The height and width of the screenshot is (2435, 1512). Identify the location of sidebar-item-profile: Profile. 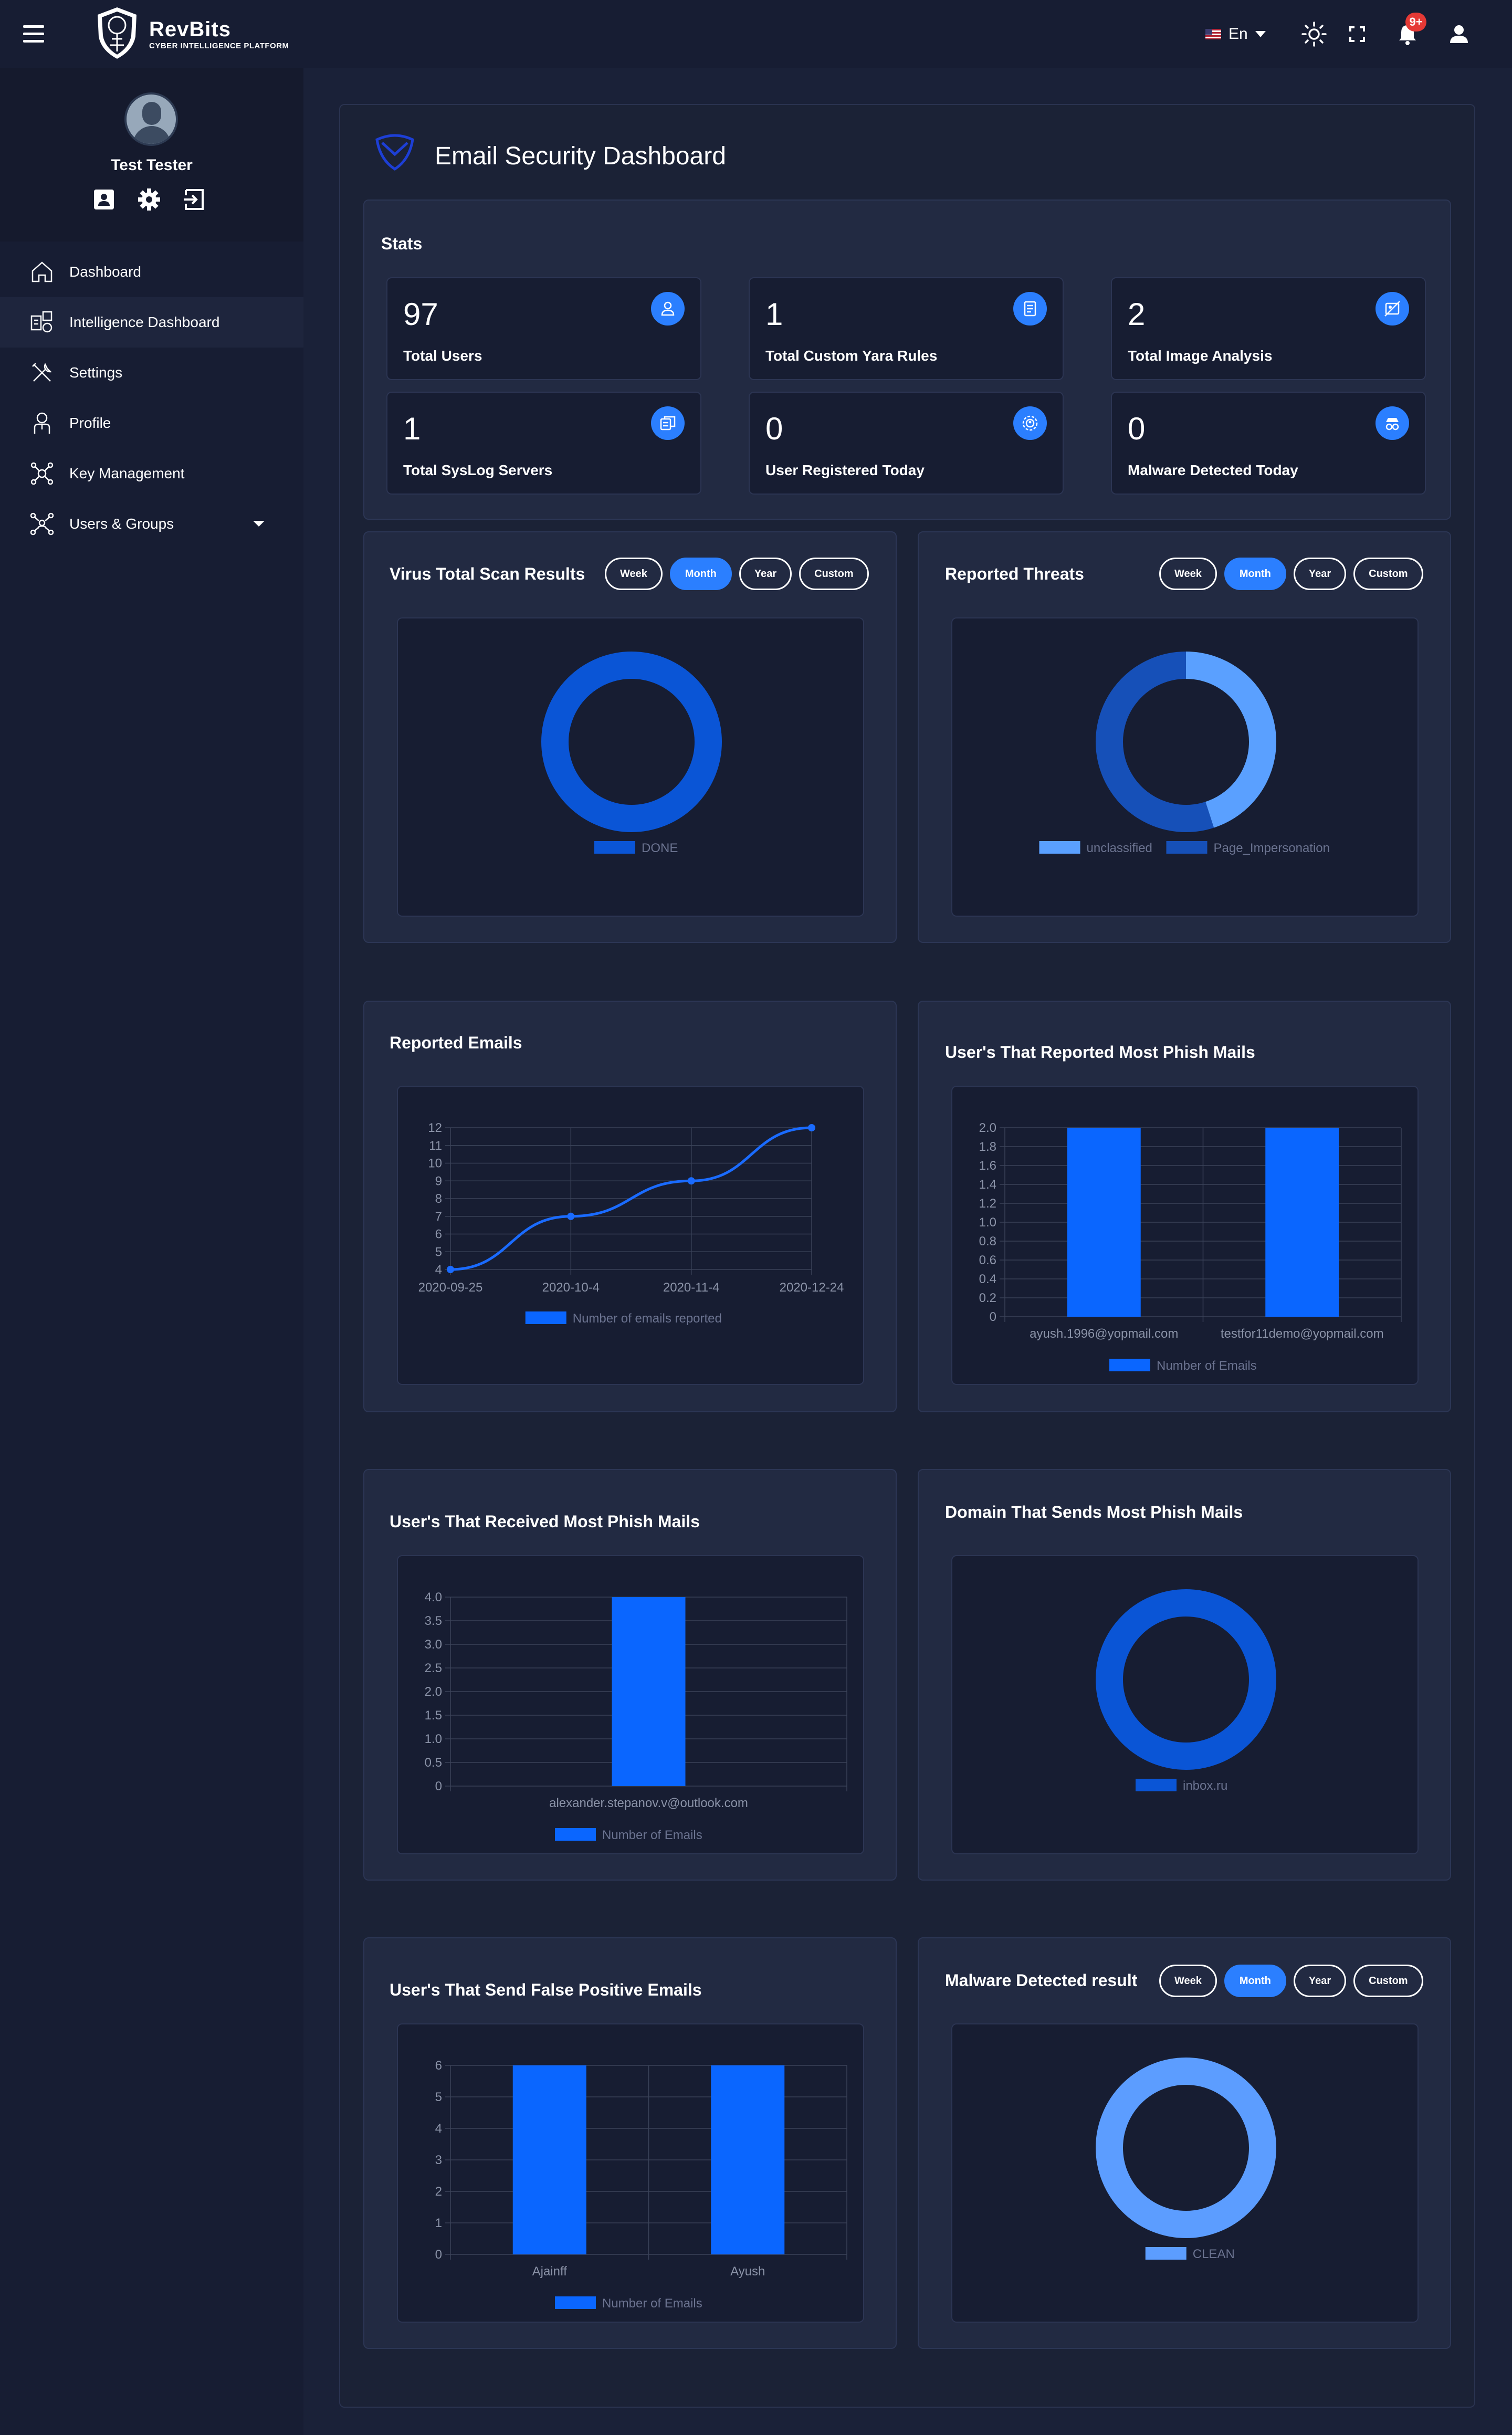
(151, 423).